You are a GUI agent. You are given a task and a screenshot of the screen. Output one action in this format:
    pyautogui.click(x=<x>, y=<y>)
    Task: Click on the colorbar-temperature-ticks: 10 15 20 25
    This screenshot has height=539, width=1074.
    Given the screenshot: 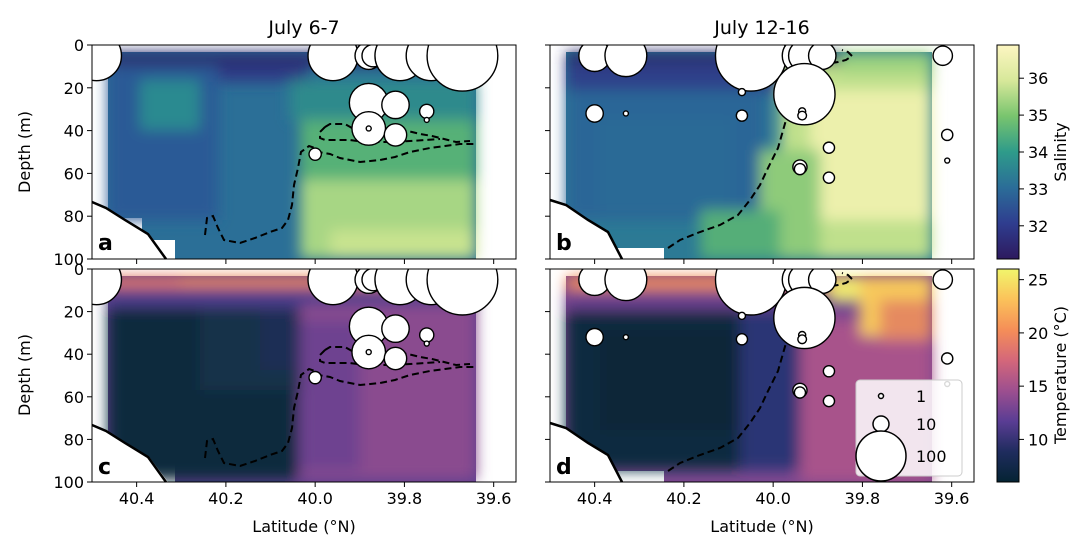 What is the action you would take?
    pyautogui.click(x=1033, y=360)
    